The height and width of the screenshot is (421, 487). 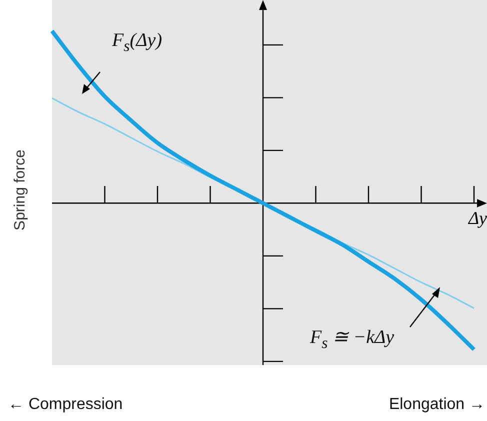 What do you see at coordinates (477, 218) in the screenshot?
I see `x-axis-title: Δy` at bounding box center [477, 218].